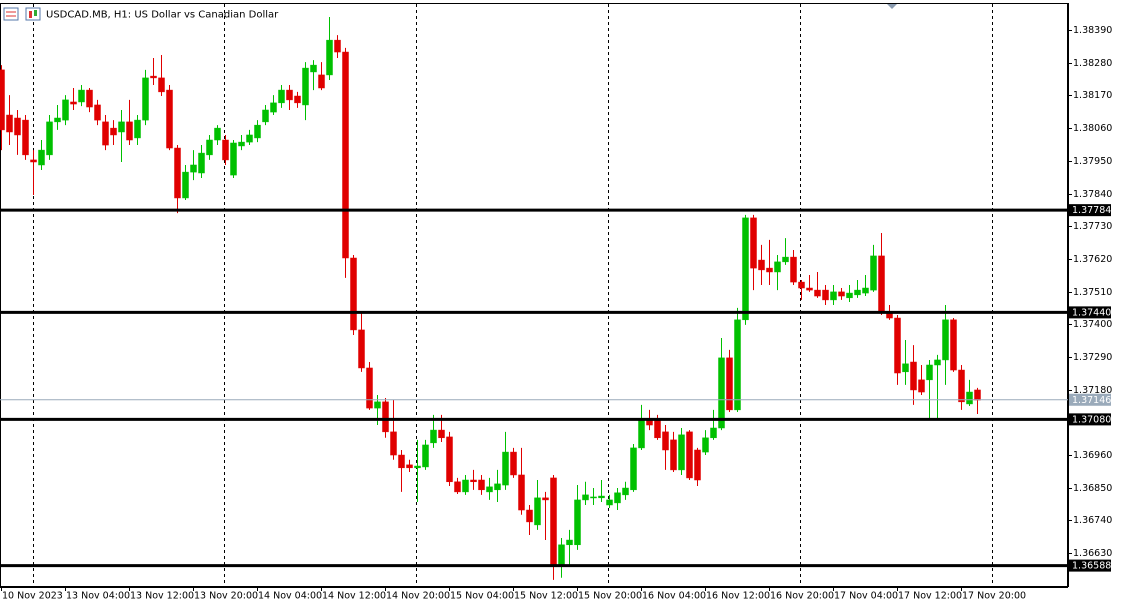 Image resolution: width=1122 pixels, height=609 pixels. What do you see at coordinates (1092, 488) in the screenshot?
I see `y-tick-label: 1.36850` at bounding box center [1092, 488].